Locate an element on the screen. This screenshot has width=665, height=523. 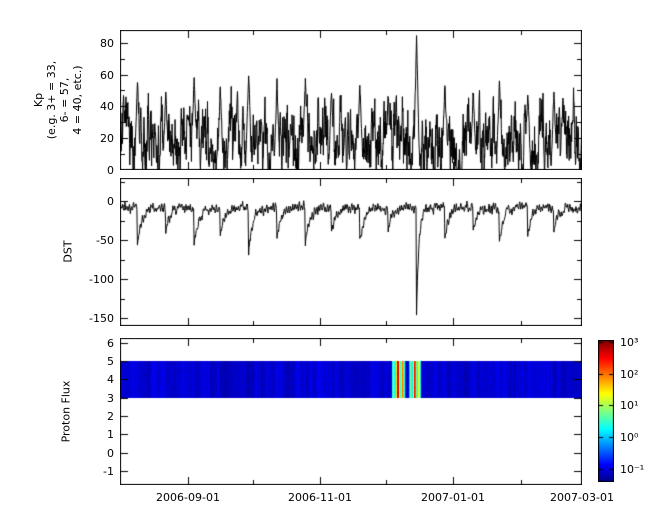
flux-ytick-label: 4 is located at coordinates (110, 379).